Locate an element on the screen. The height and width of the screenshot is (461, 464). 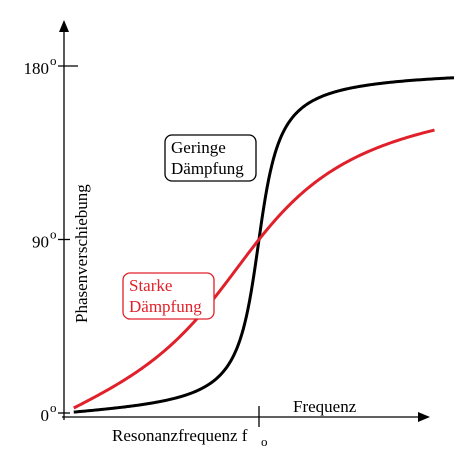
y-axis-label: Phasenverschiebung is located at coordinates (81, 253).